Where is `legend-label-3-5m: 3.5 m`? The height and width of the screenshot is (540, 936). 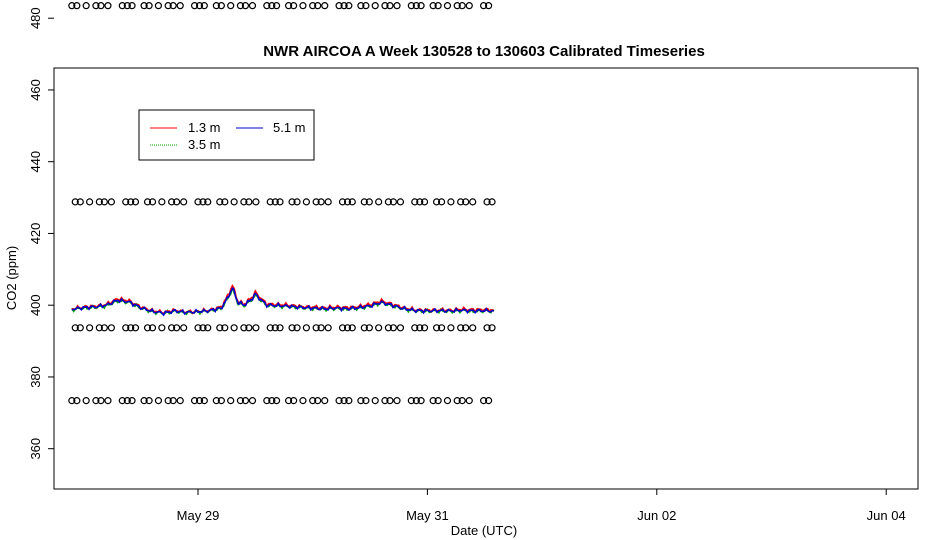 legend-label-3-5m: 3.5 m is located at coordinates (204, 144).